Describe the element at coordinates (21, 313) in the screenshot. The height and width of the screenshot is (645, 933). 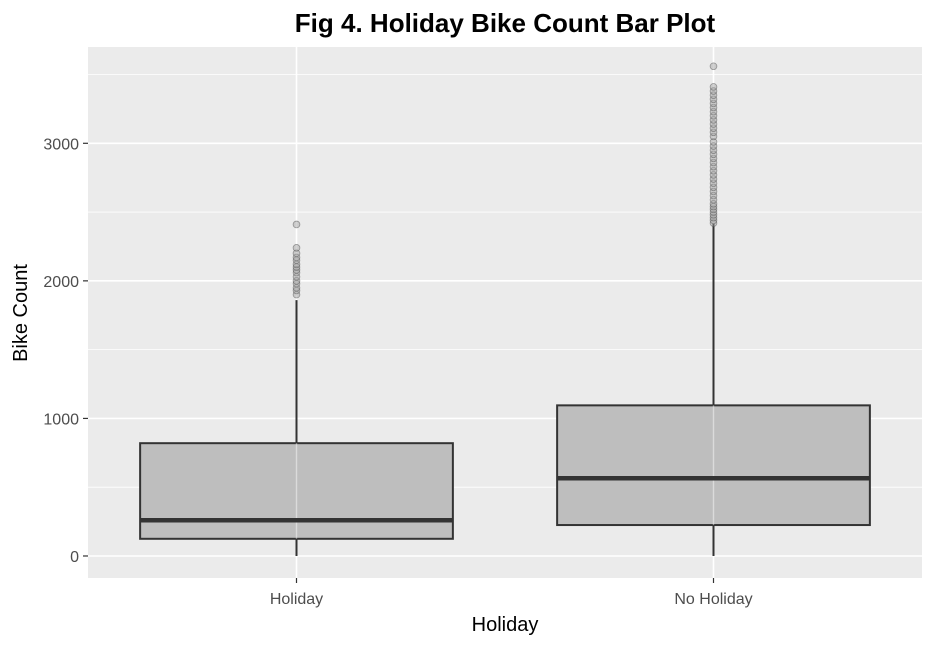
I see `y-axis-title: Bike Count` at that location.